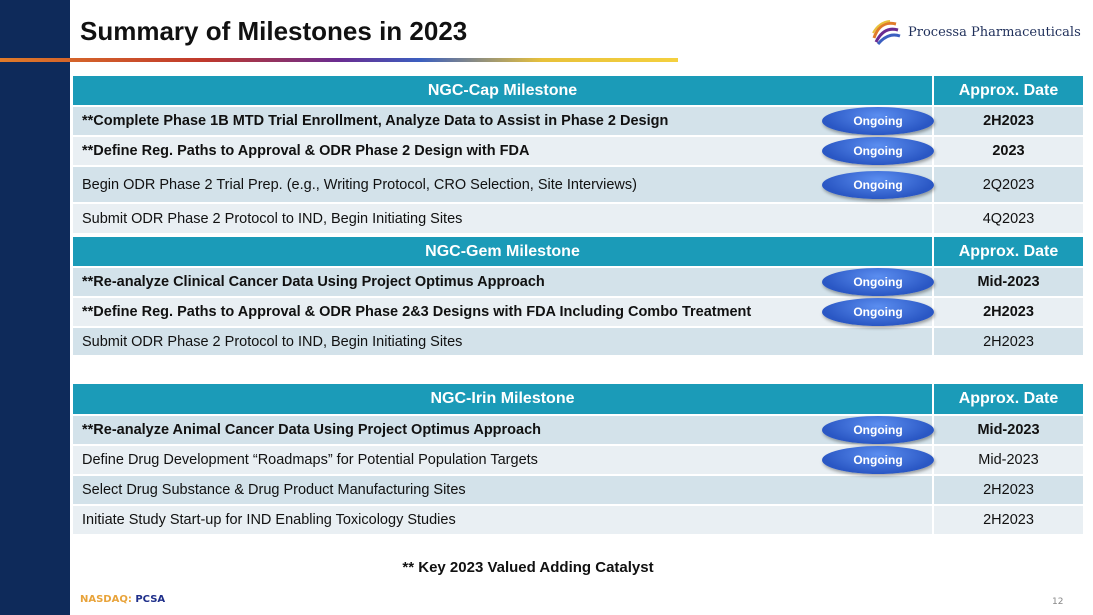 The height and width of the screenshot is (615, 1093). What do you see at coordinates (1008, 184) in the screenshot?
I see `date-cell: 2Q2023` at bounding box center [1008, 184].